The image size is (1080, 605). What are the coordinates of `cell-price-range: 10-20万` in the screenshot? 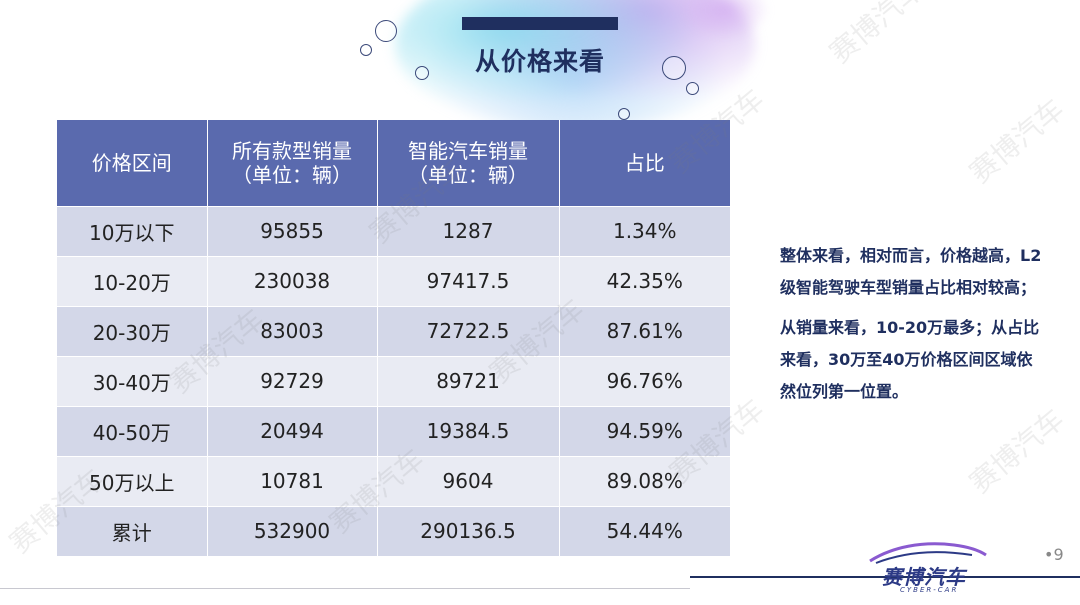 It's located at (132, 280).